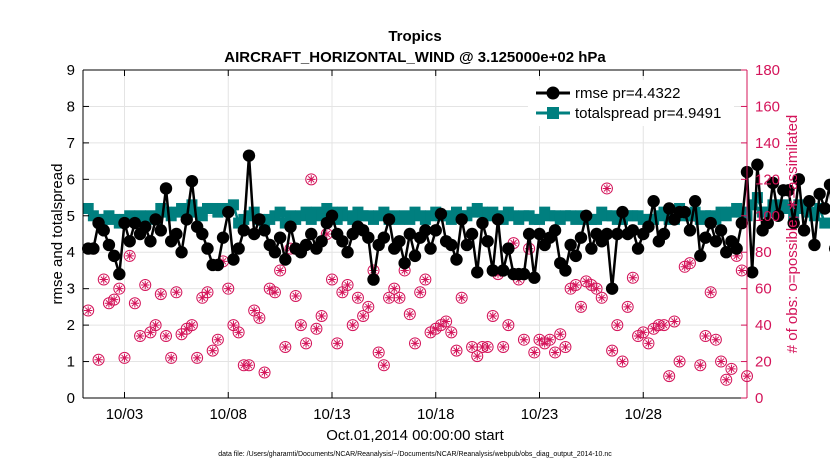 Image resolution: width=830 pixels, height=470 pixels. Describe the element at coordinates (332, 414) in the screenshot. I see `x-tick-label: 10/13` at that location.